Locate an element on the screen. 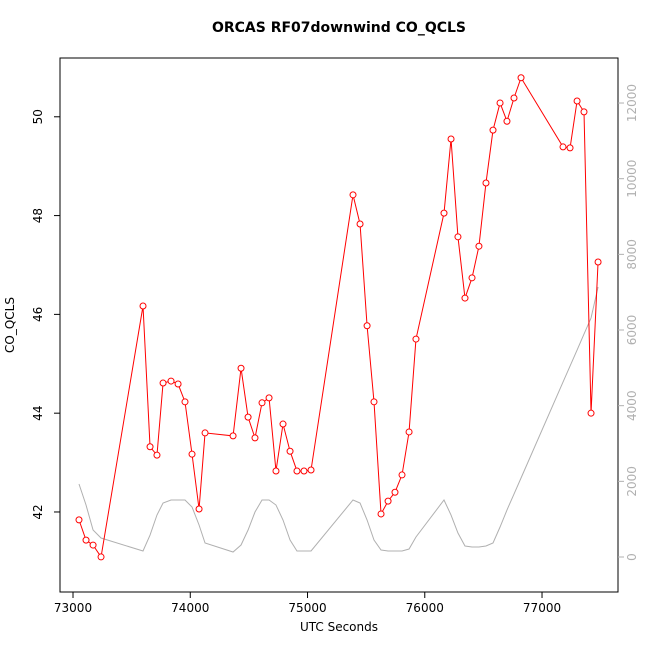 This screenshot has height=650, width=650. x-tick-label: 73000 is located at coordinates (73, 608).